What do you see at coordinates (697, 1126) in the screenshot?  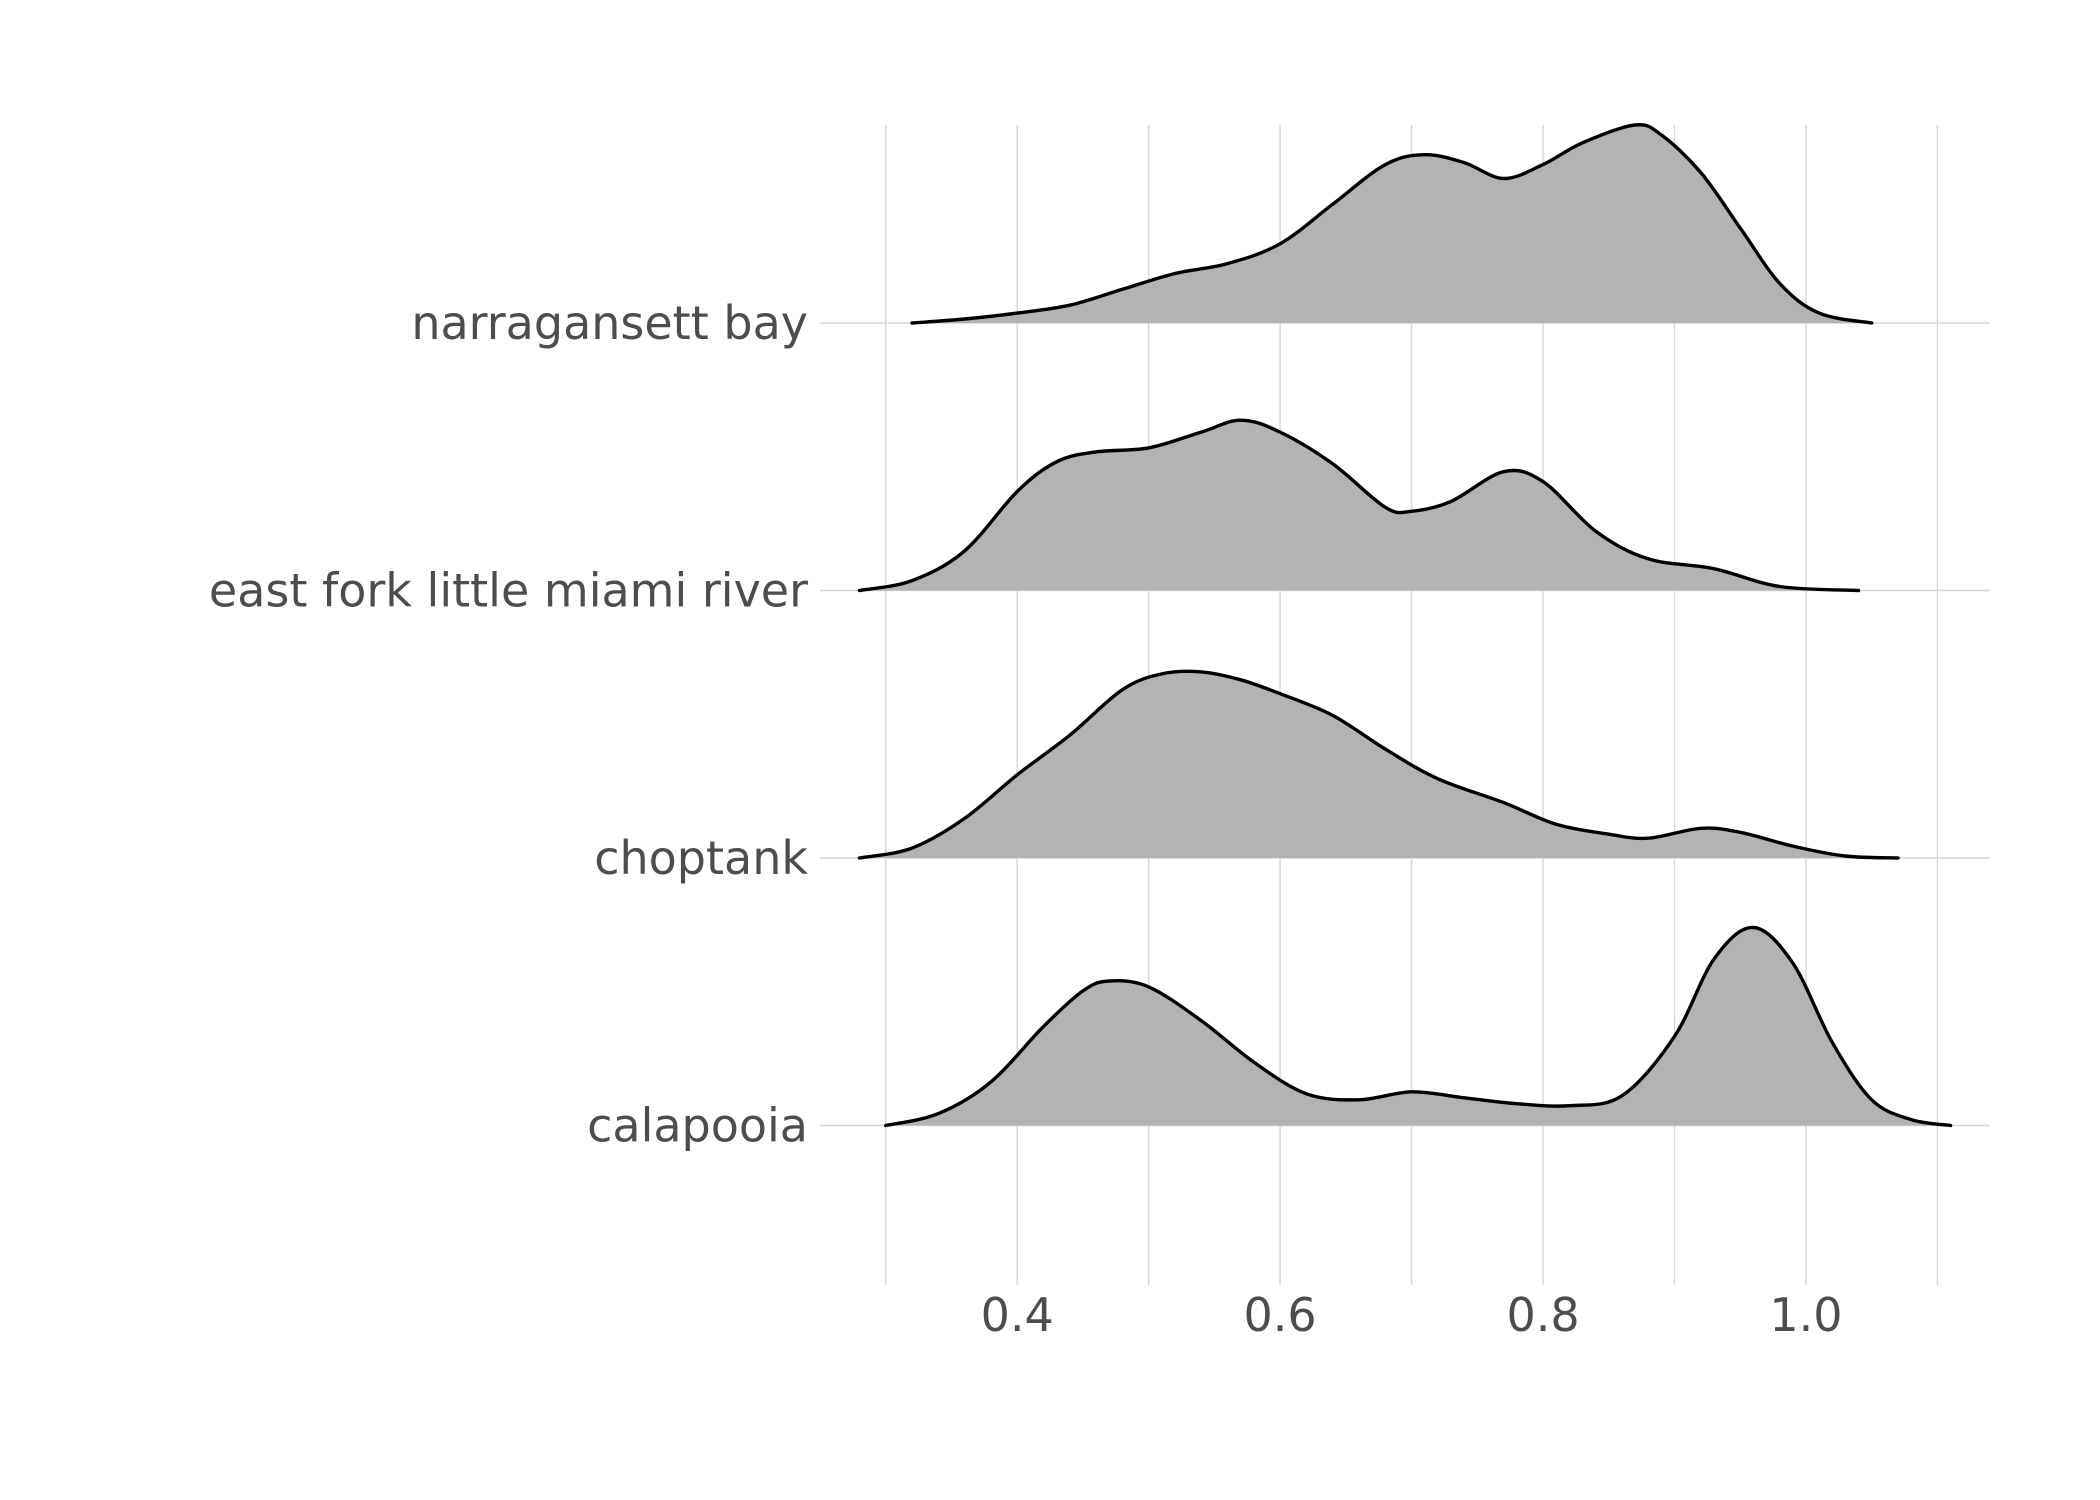 I see `y-tick-label: calapooia` at bounding box center [697, 1126].